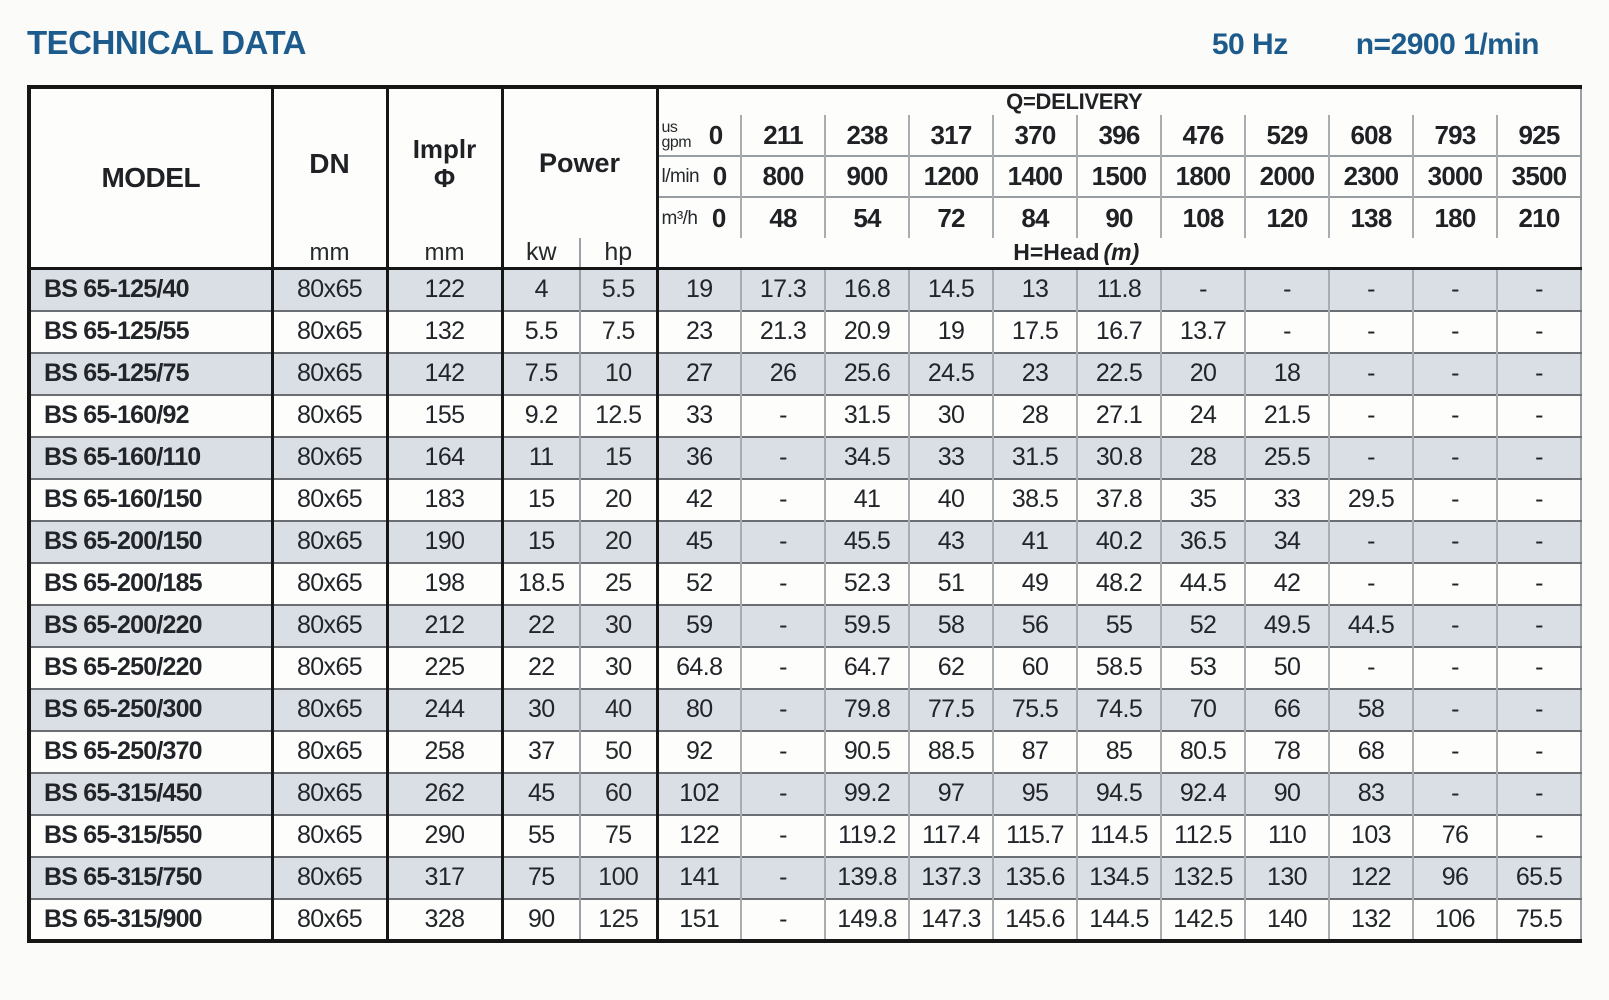 This screenshot has height=1000, width=1609. I want to click on l-min-value: 2300, so click(1370, 176).